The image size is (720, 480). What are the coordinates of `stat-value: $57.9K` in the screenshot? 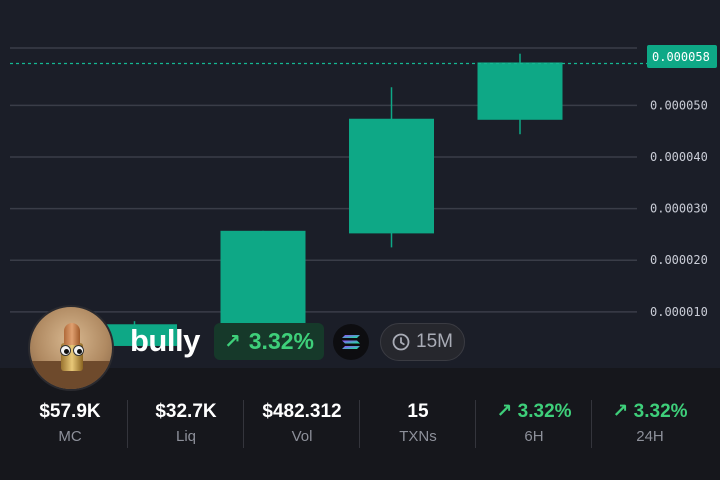 It's located at (70, 411).